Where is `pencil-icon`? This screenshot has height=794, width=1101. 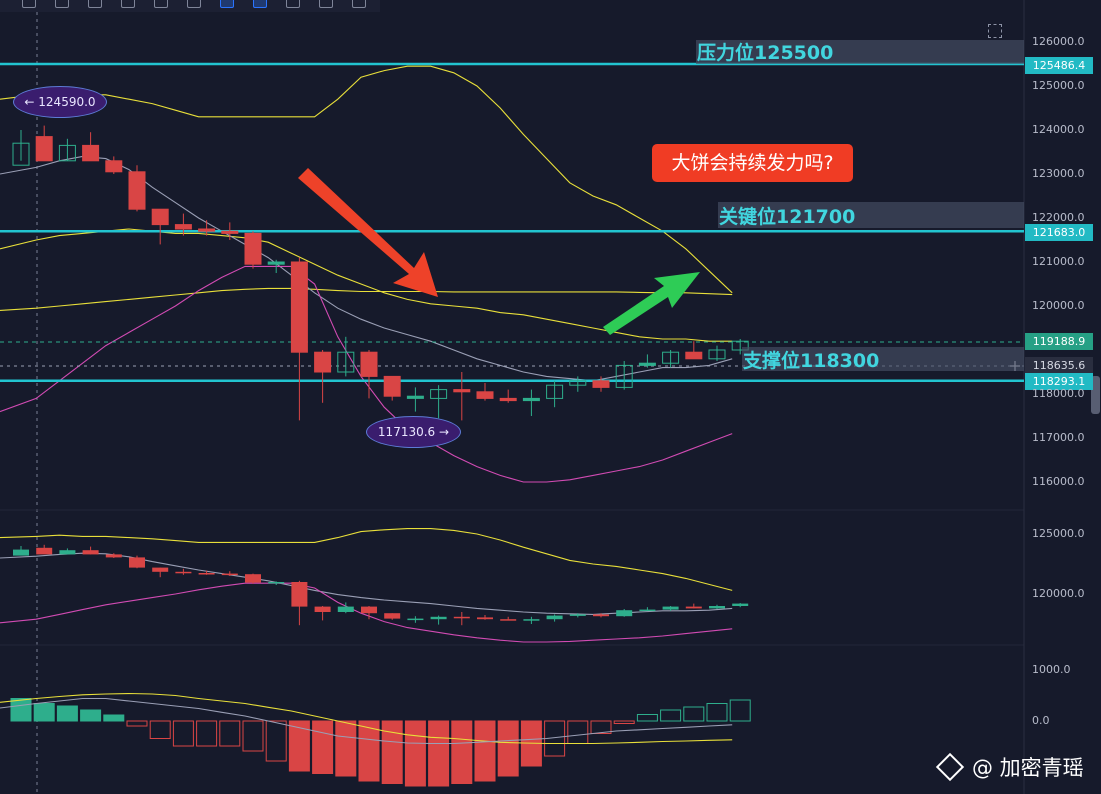 pencil-icon is located at coordinates (62, 4).